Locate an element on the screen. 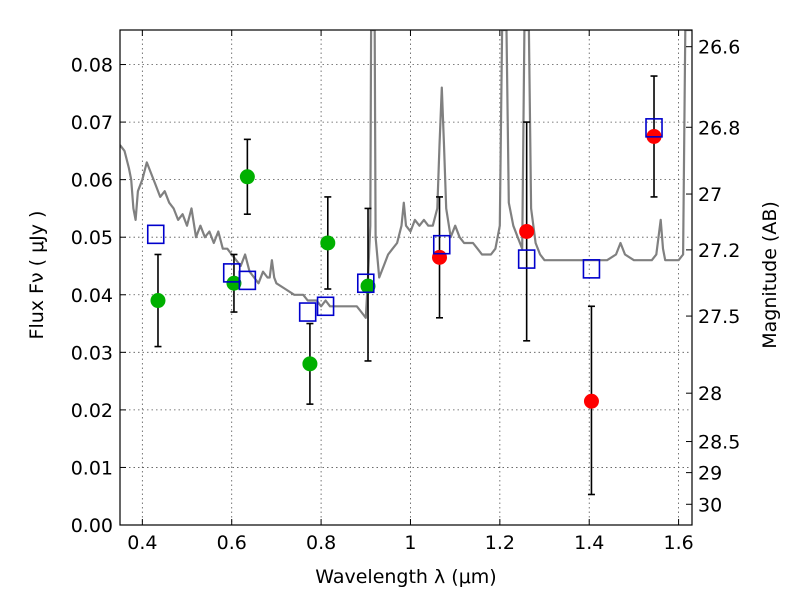  right-tick-label: 28.5 is located at coordinates (719, 443).